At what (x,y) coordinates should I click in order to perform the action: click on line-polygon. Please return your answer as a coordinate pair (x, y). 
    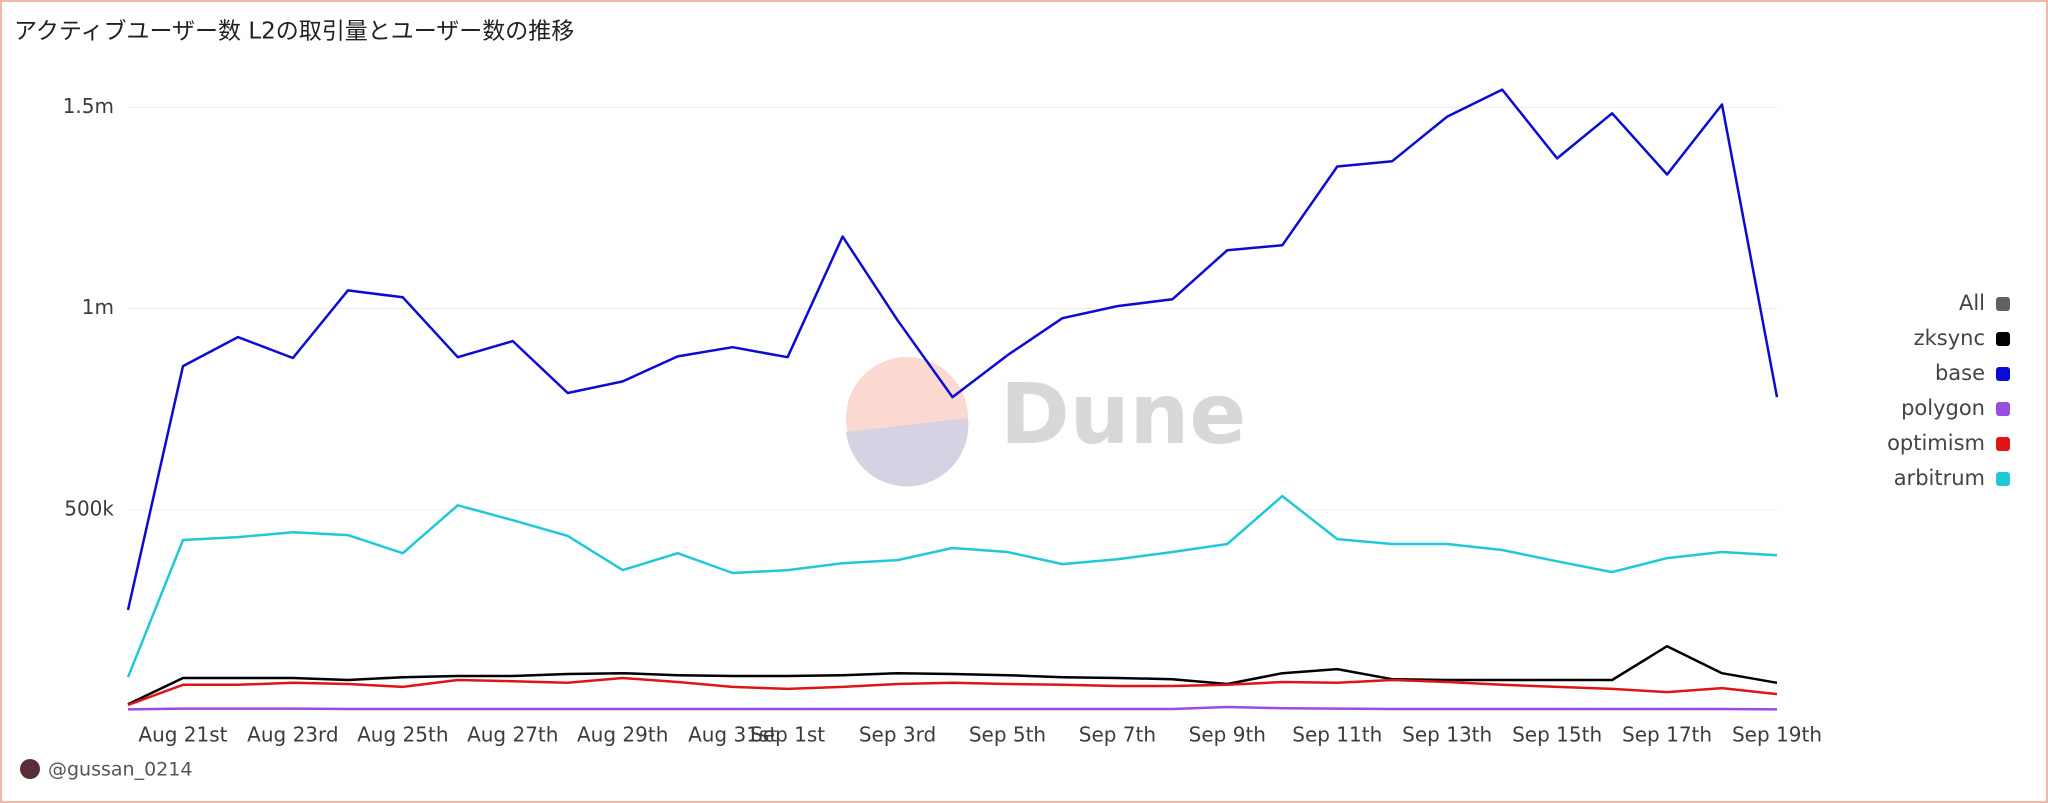
    Looking at the image, I should click on (952, 708).